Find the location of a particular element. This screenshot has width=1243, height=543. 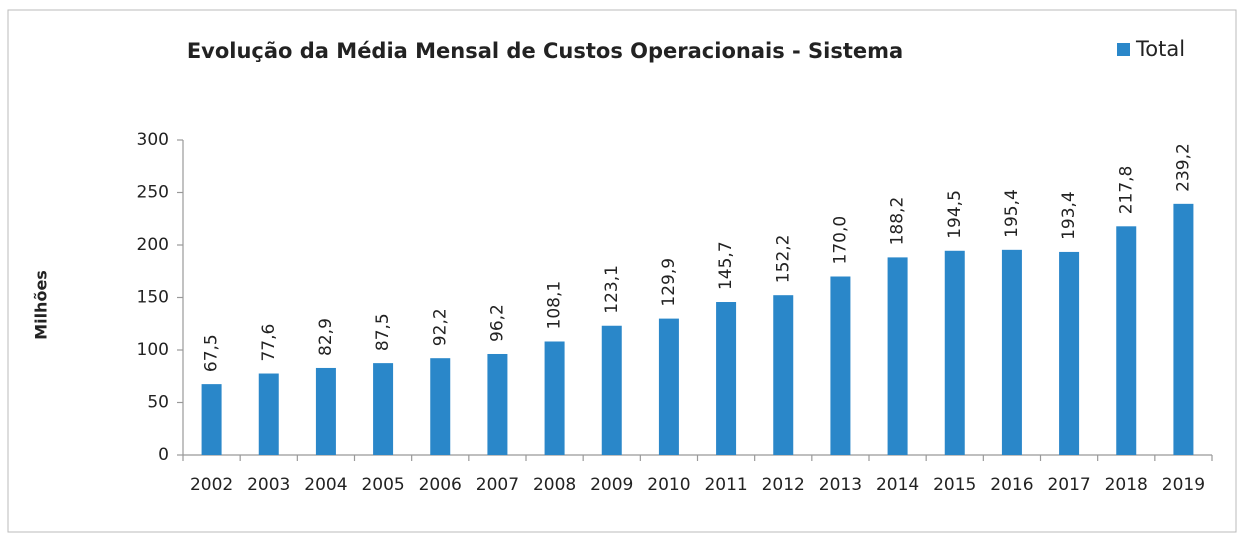

y-tick-label: 50 is located at coordinates (158, 403).